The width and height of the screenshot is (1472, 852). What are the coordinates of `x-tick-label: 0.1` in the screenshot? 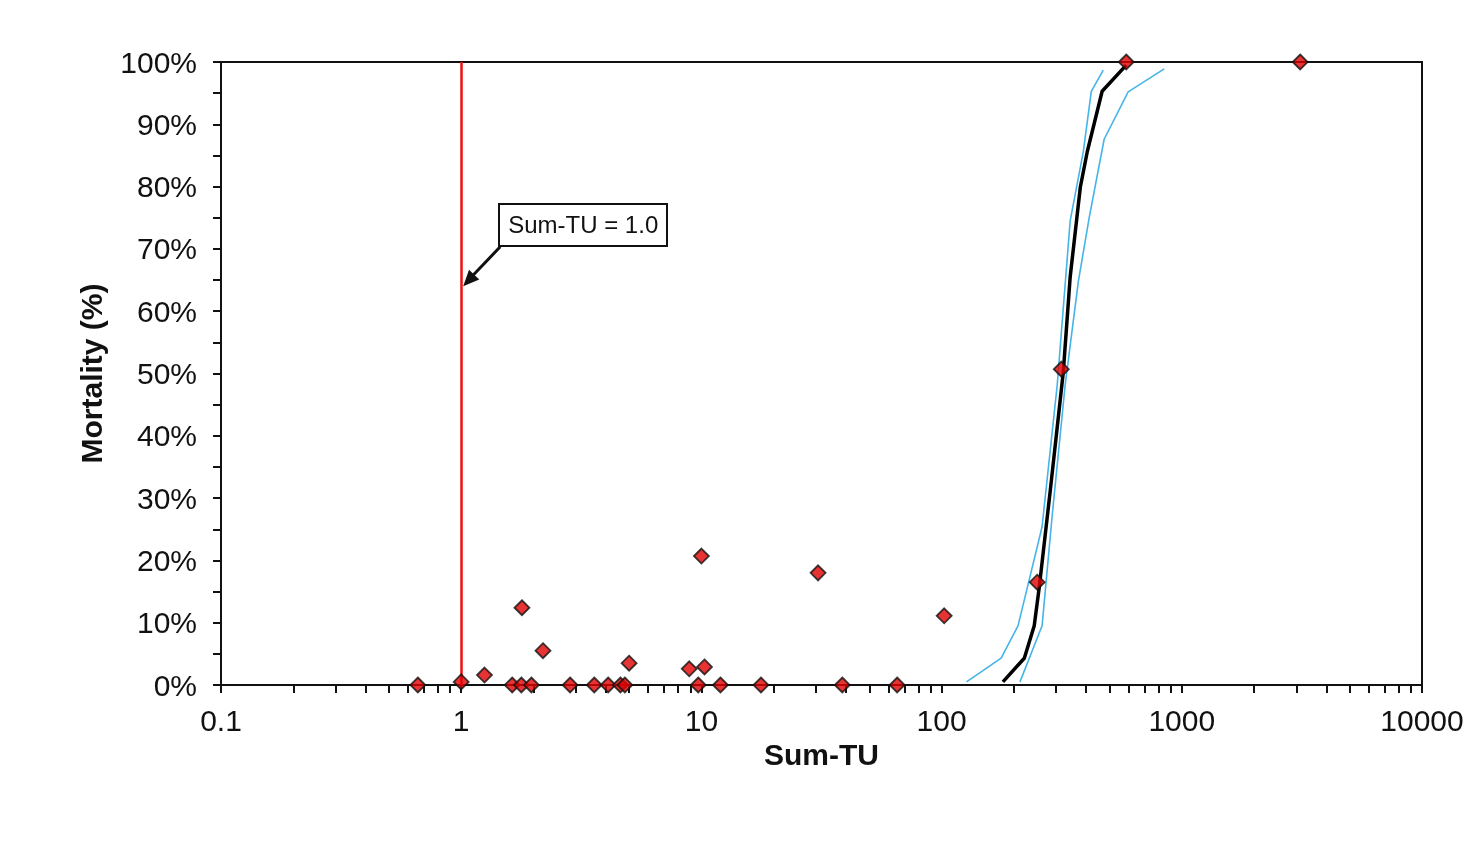 It's located at (221, 720).